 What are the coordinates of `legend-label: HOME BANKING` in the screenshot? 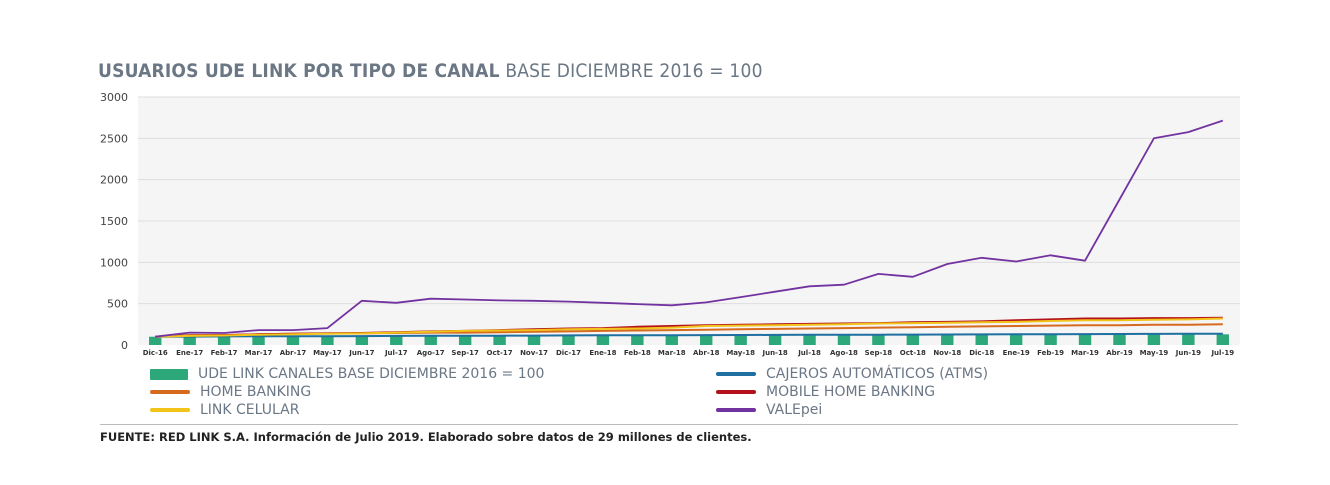 It's located at (256, 392).